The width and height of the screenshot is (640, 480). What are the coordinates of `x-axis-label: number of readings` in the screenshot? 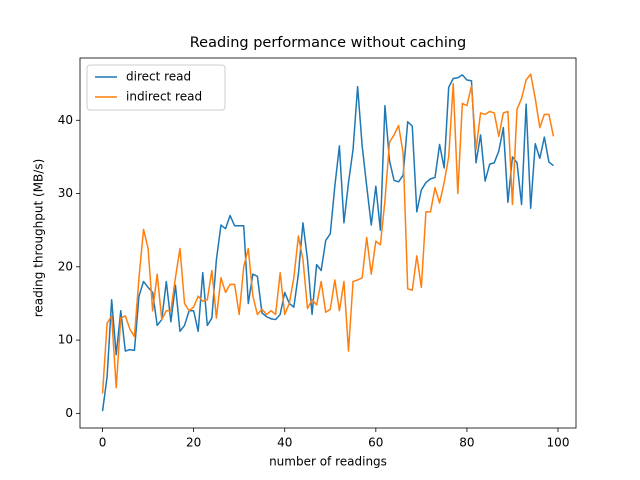 It's located at (328, 462).